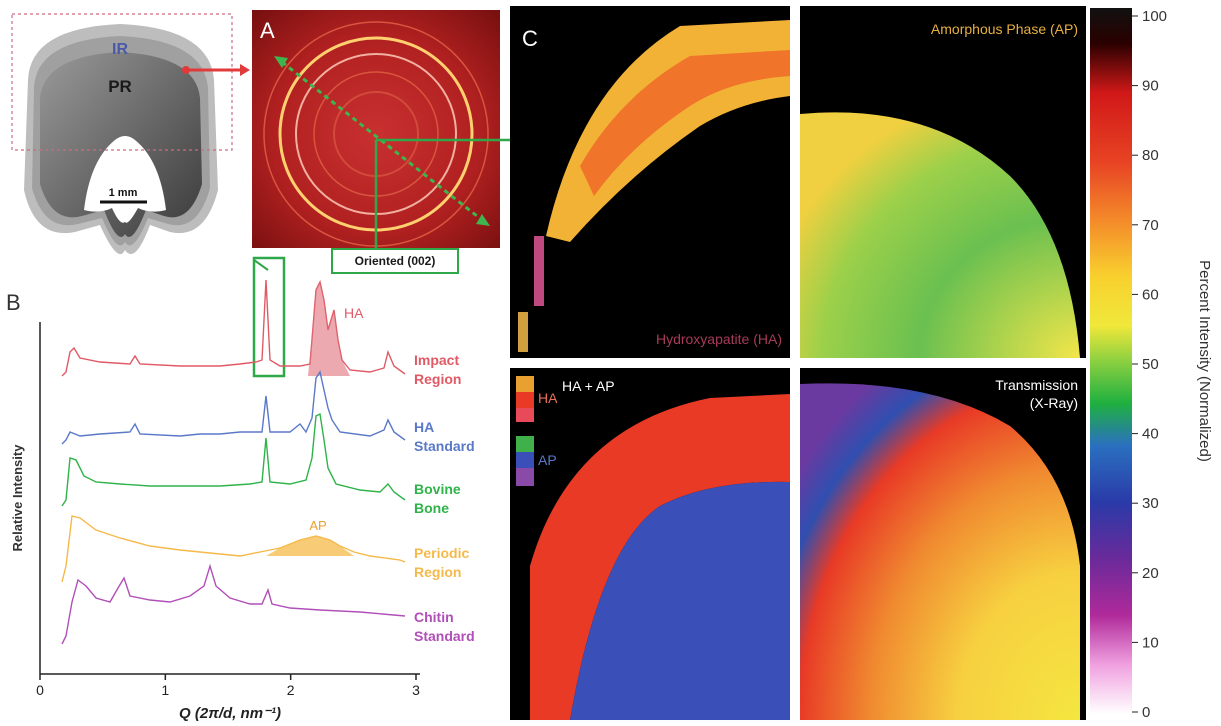  I want to click on x-tick-label: 0, so click(40, 690).